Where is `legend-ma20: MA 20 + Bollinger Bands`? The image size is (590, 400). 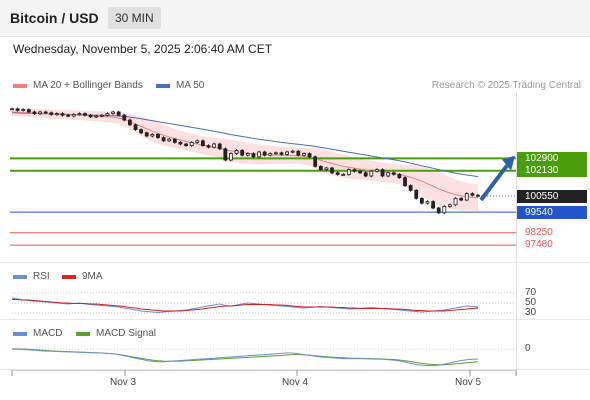 legend-ma20: MA 20 + Bollinger Bands is located at coordinates (78, 85).